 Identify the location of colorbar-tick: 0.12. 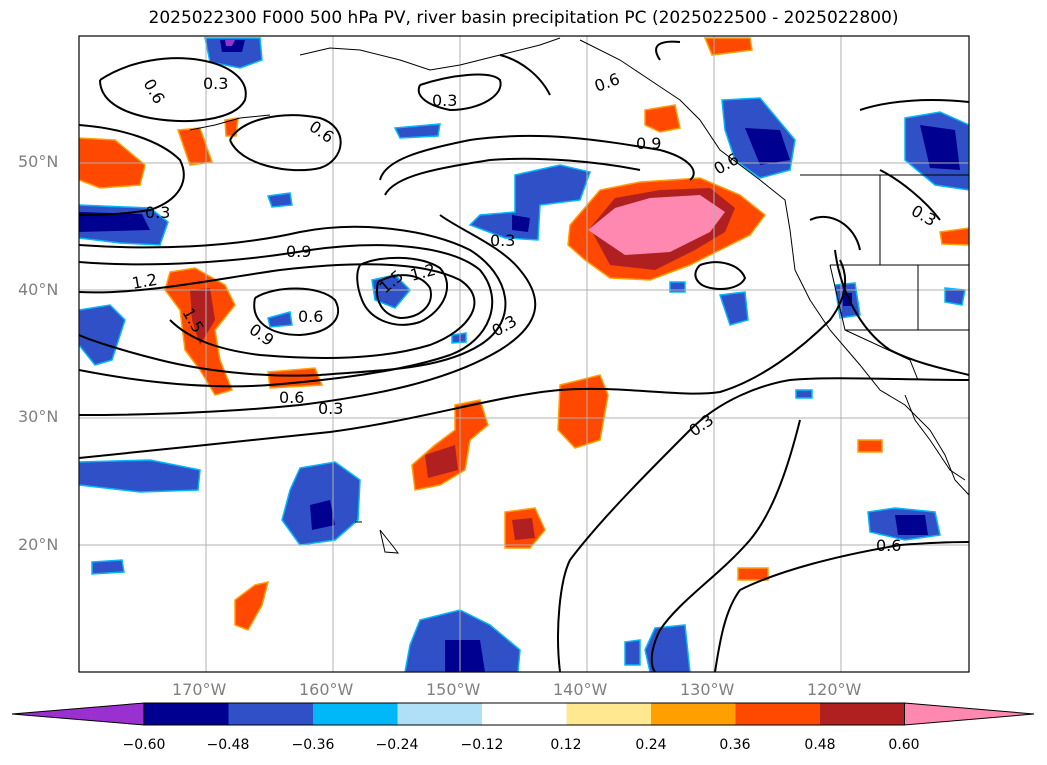
(566, 745).